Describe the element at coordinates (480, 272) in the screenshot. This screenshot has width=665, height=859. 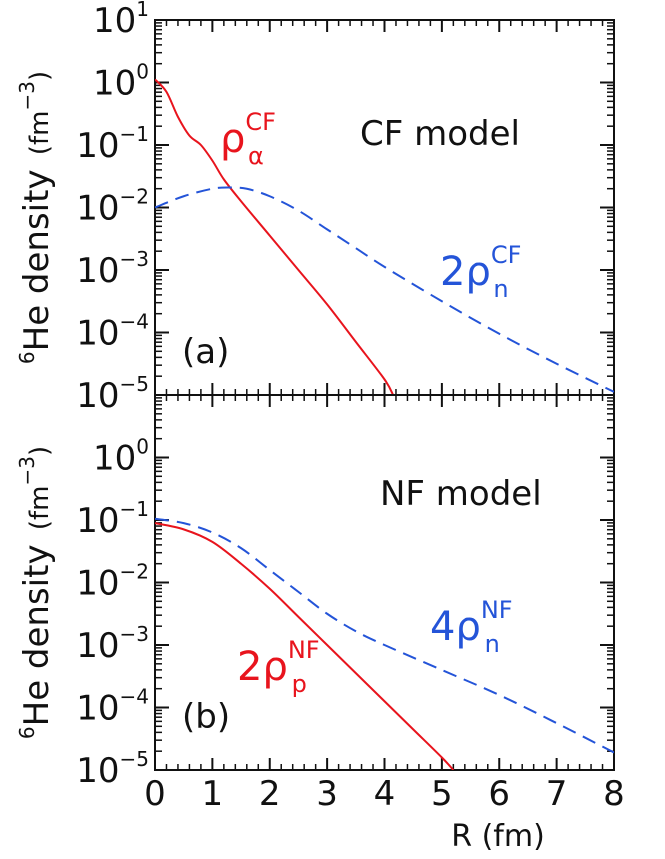
I see `series-label-2rho_n_CF: 2ρCF n` at that location.